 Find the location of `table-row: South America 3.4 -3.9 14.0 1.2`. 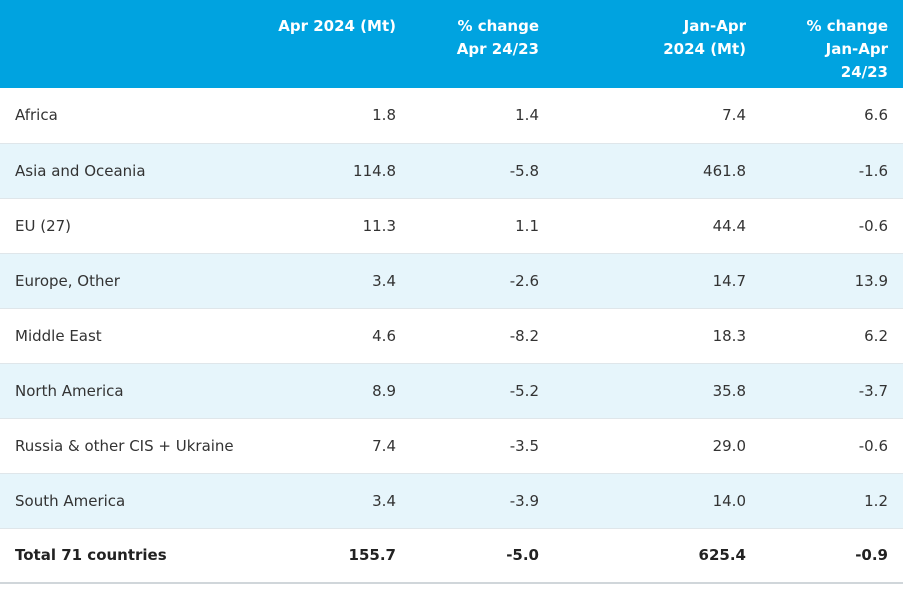

table-row: South America 3.4 -3.9 14.0 1.2 is located at coordinates (451, 501).